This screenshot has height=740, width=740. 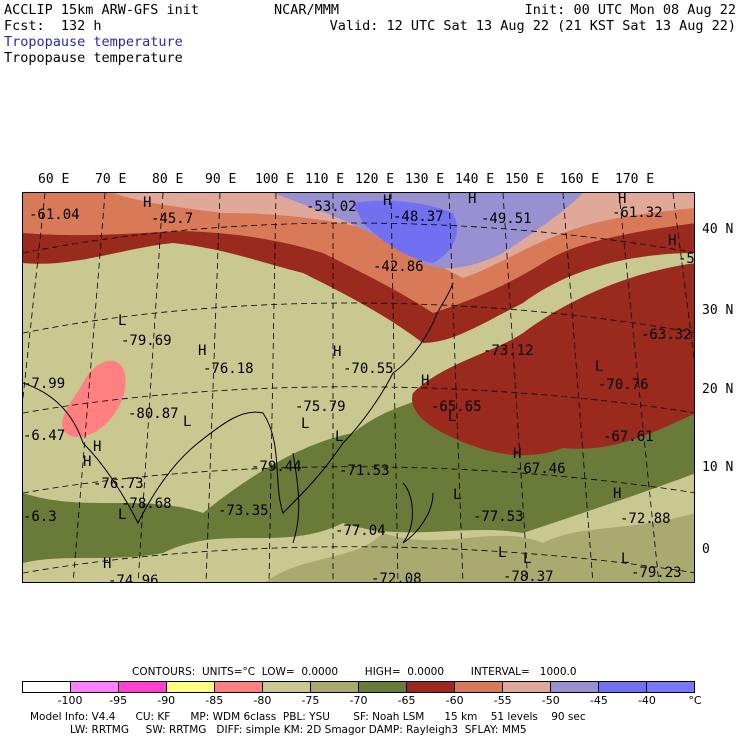 What do you see at coordinates (550, 700) in the screenshot?
I see `color-scale-label: -50` at bounding box center [550, 700].